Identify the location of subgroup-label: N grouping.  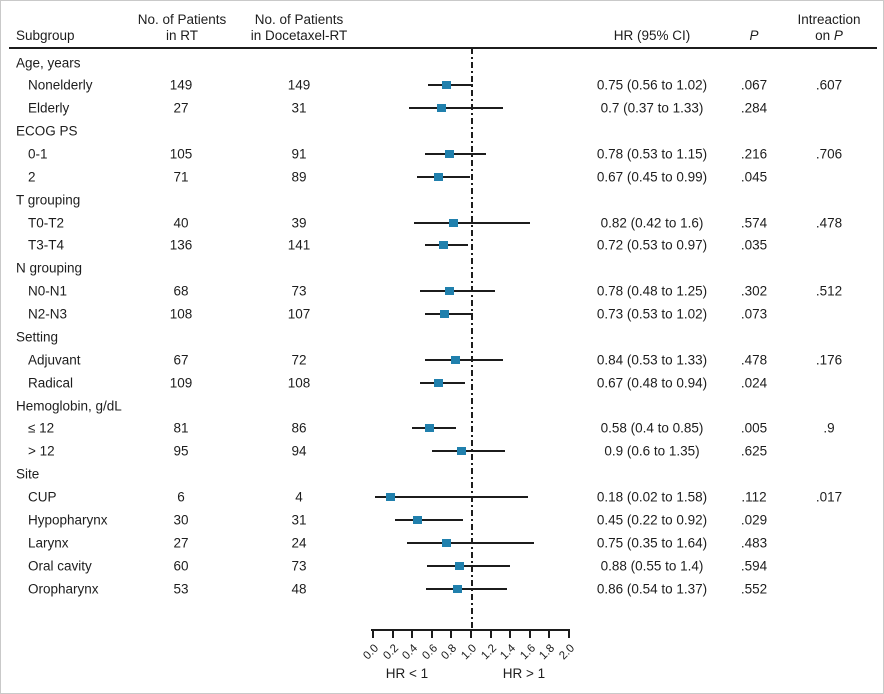
(49, 268).